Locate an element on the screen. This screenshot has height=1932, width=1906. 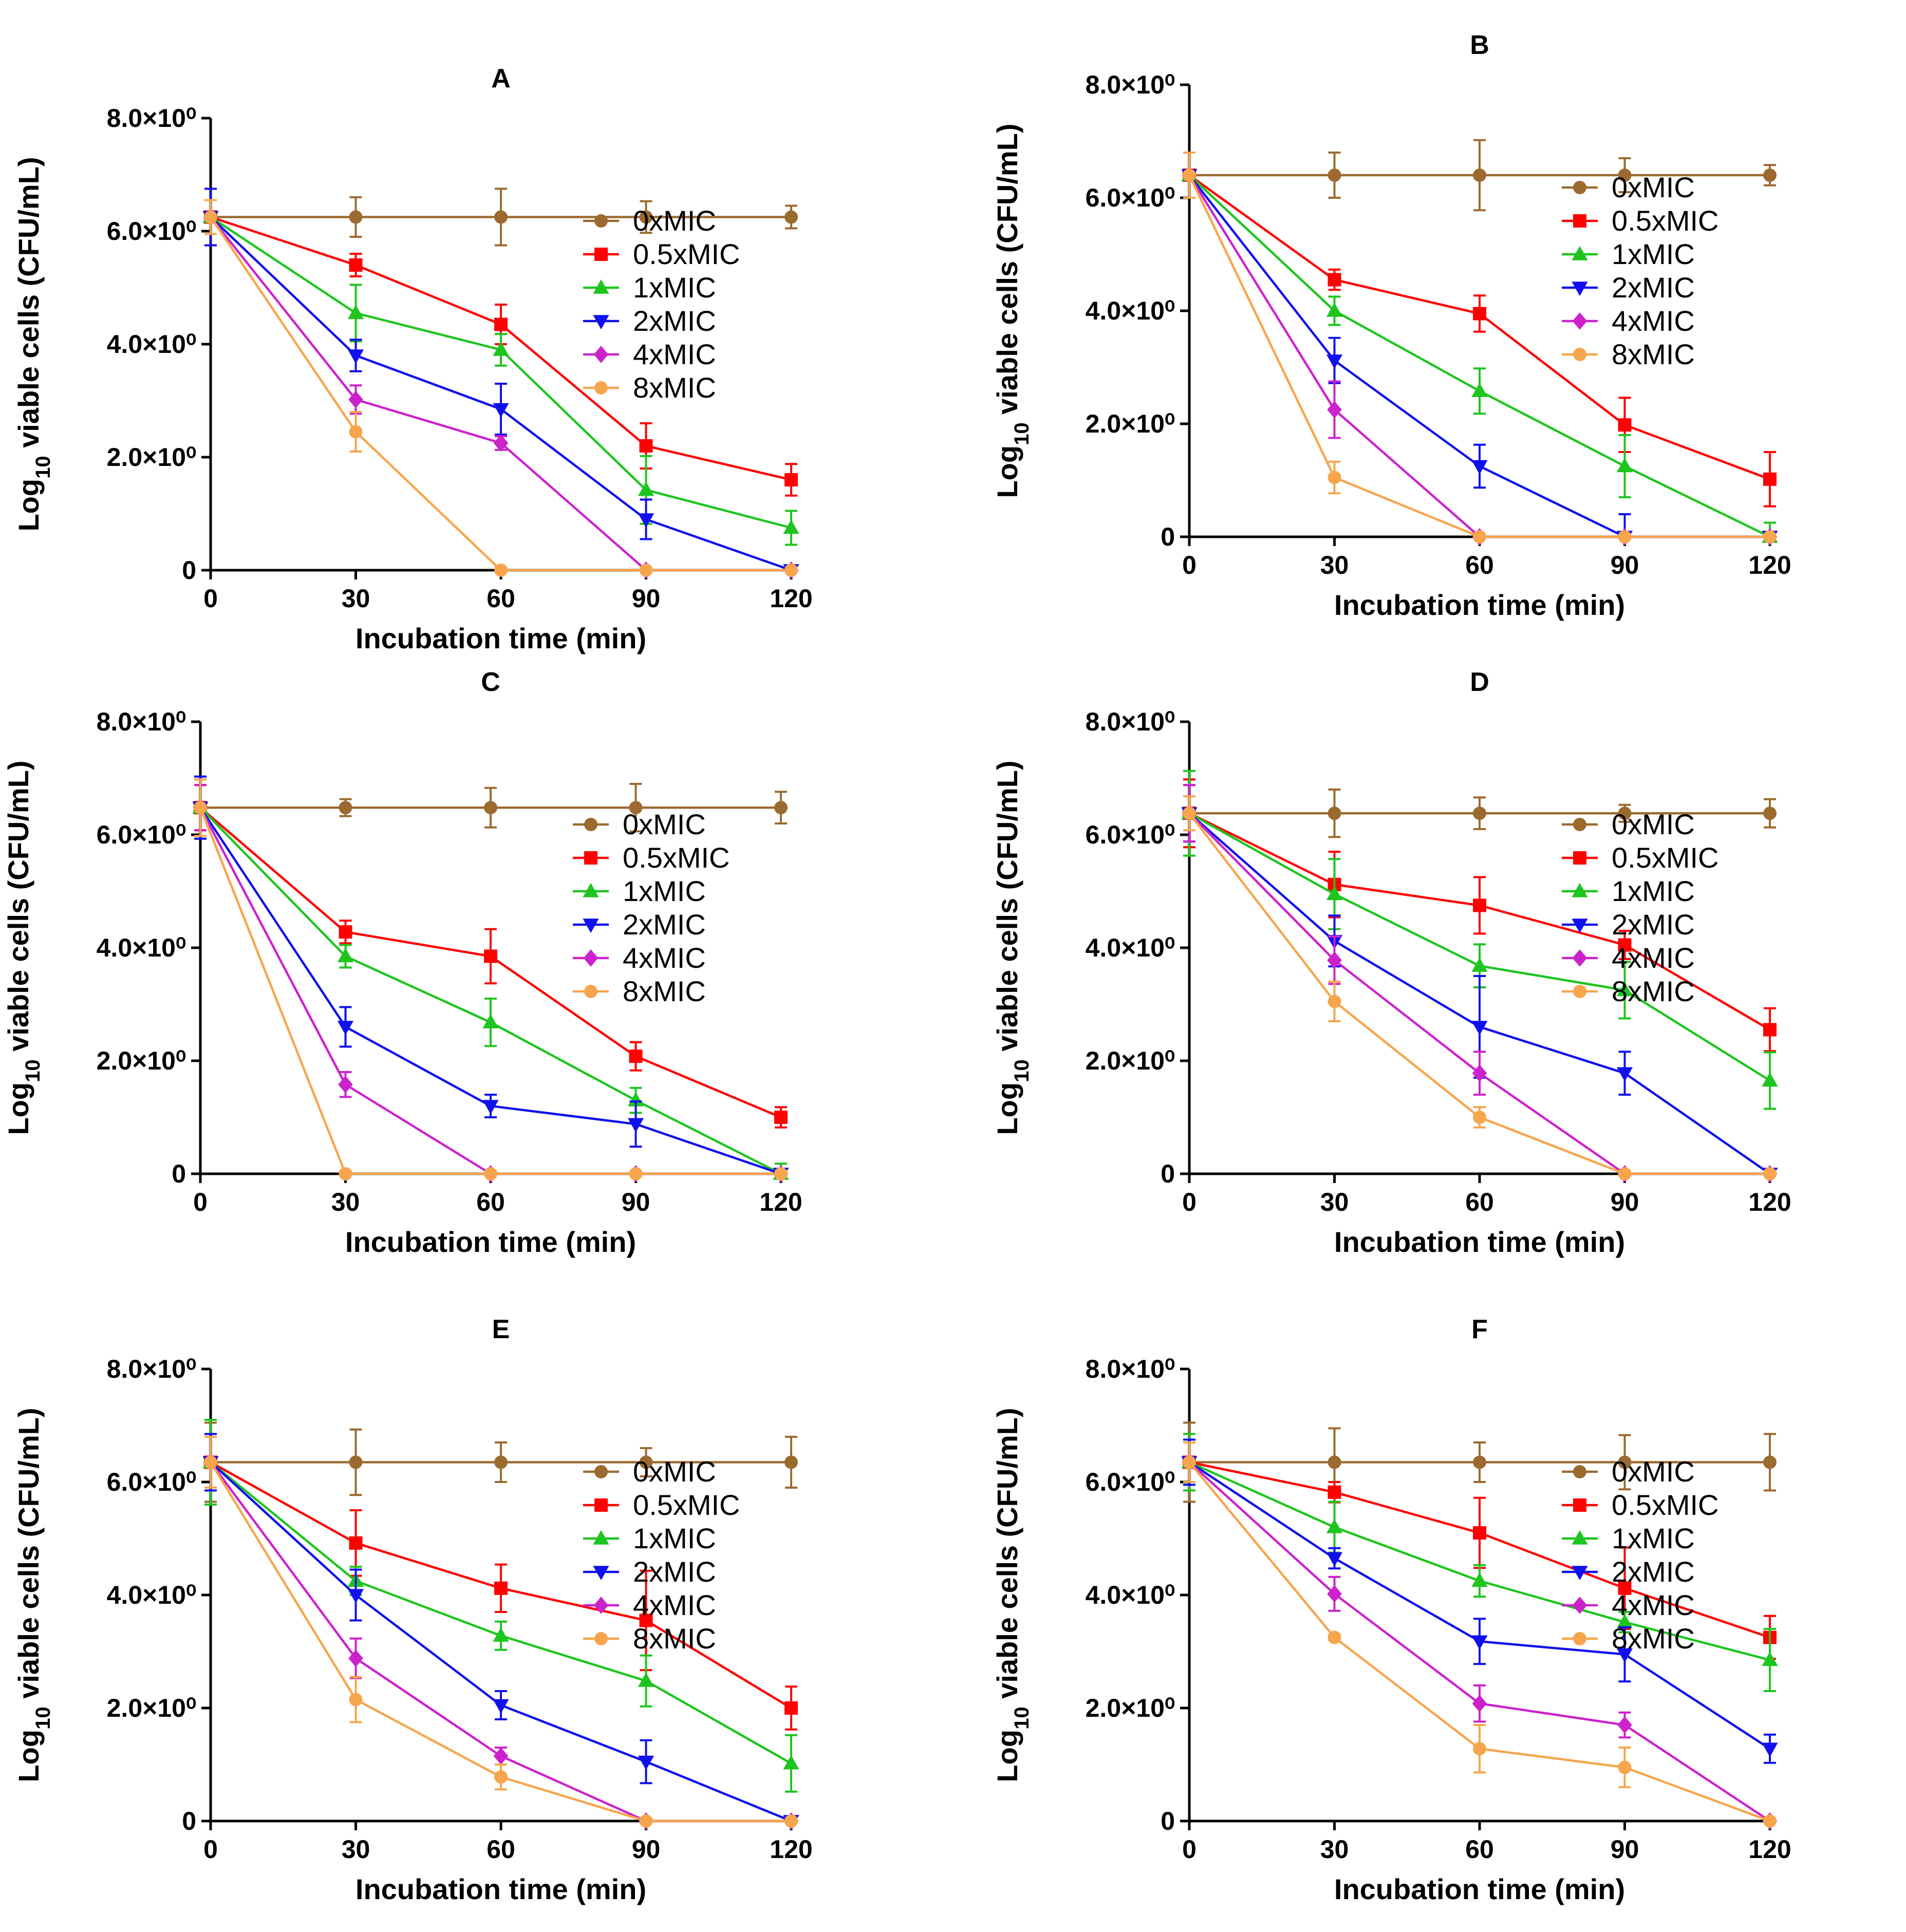
y-tick-label: 2.0×10⁰ is located at coordinates (1130, 423).